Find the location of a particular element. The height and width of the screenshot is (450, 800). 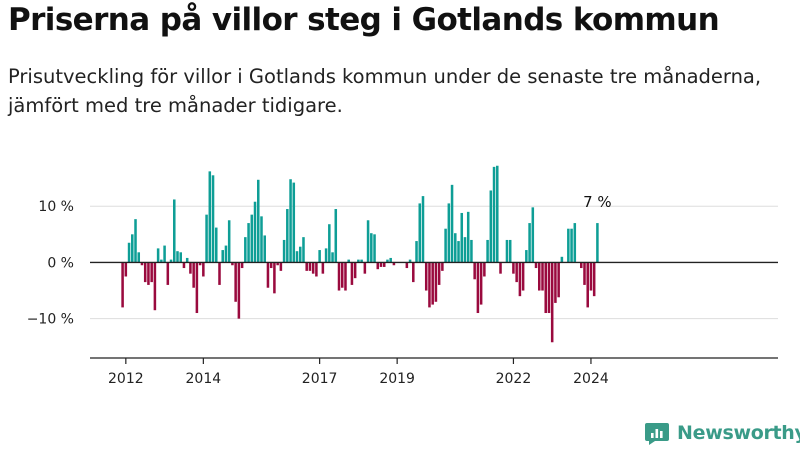

y-tick-label: 10 % is located at coordinates (56, 207).